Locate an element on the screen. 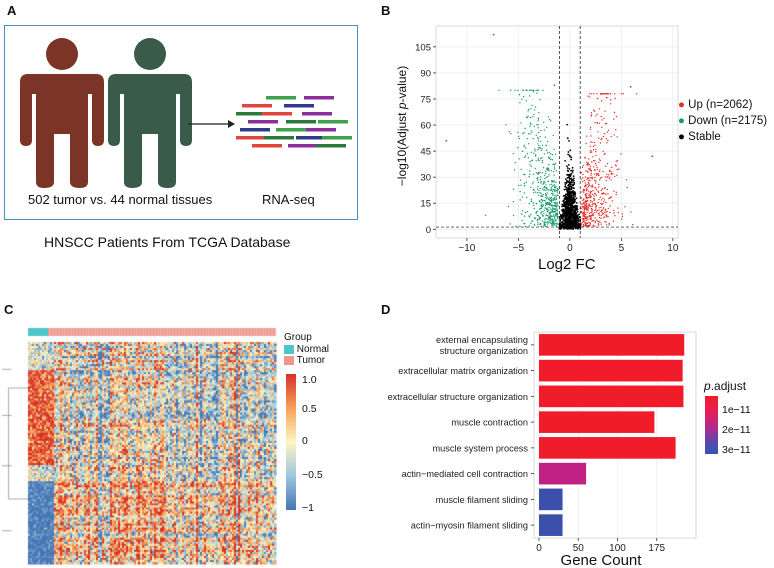 Image resolution: width=774 pixels, height=568 pixels. tumor-swatch is located at coordinates (289, 360).